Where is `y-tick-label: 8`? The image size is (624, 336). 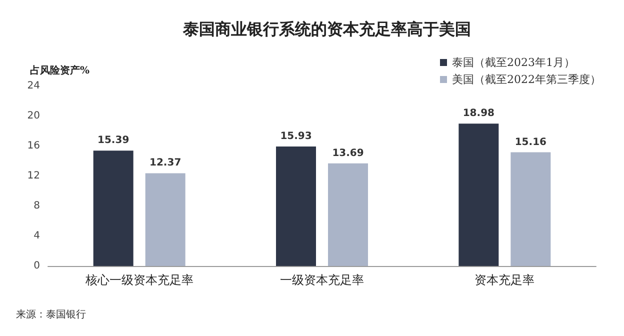
y-tick-label: 8 is located at coordinates (37, 206).